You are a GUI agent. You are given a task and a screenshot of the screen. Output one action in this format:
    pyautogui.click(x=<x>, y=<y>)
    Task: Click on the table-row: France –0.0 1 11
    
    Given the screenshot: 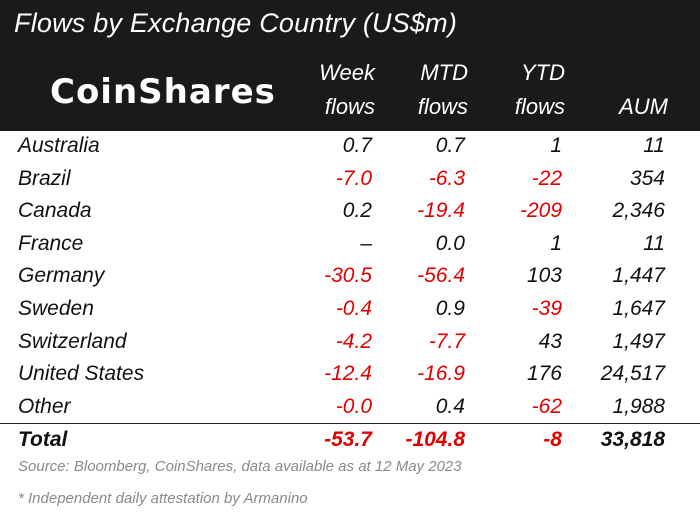 What is the action you would take?
    pyautogui.click(x=350, y=244)
    